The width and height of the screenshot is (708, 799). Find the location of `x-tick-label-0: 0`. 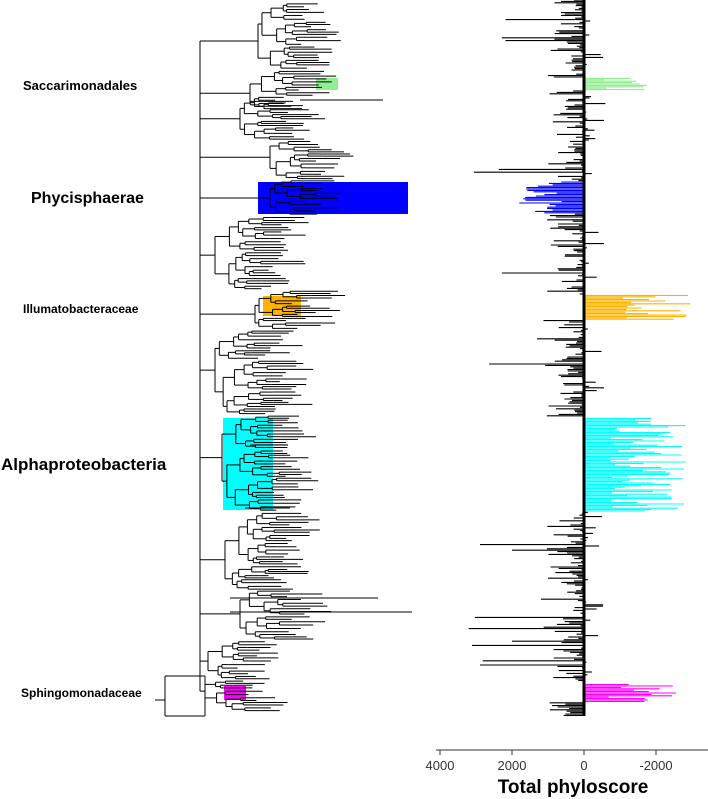

x-tick-label-0: 0 is located at coordinates (583, 765).